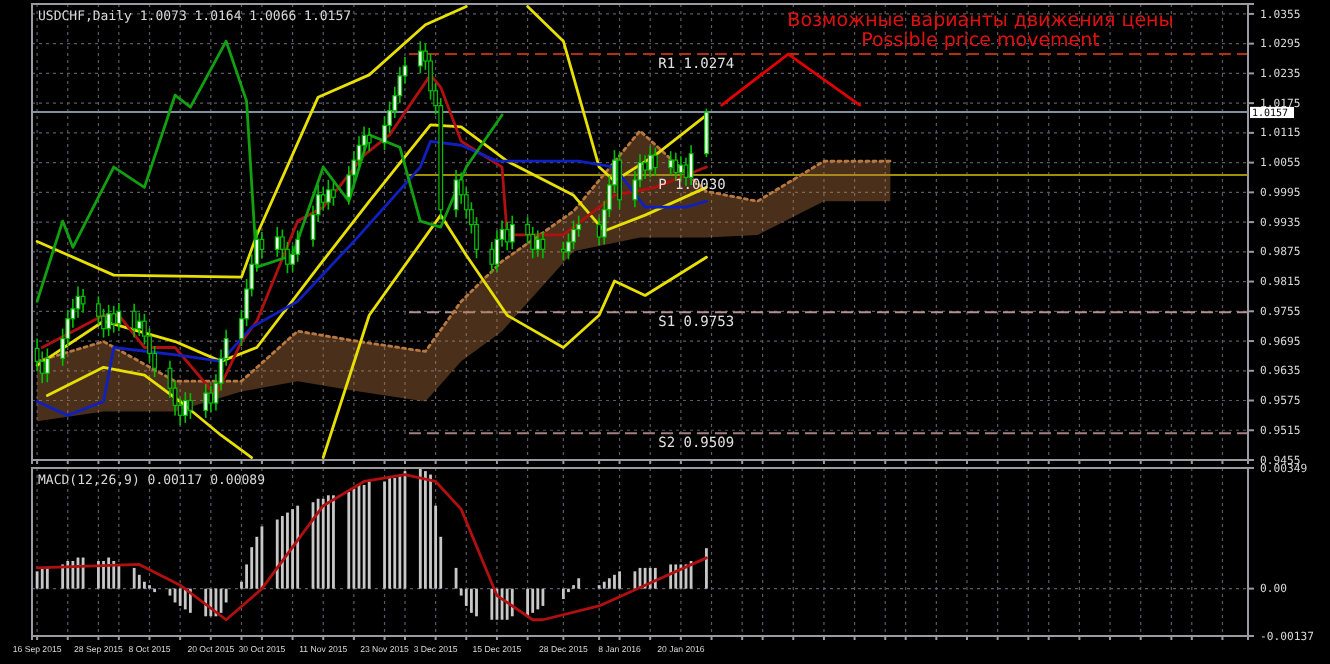  Describe the element at coordinates (981, 41) in the screenshot. I see `annotation: Possible price movement` at that location.